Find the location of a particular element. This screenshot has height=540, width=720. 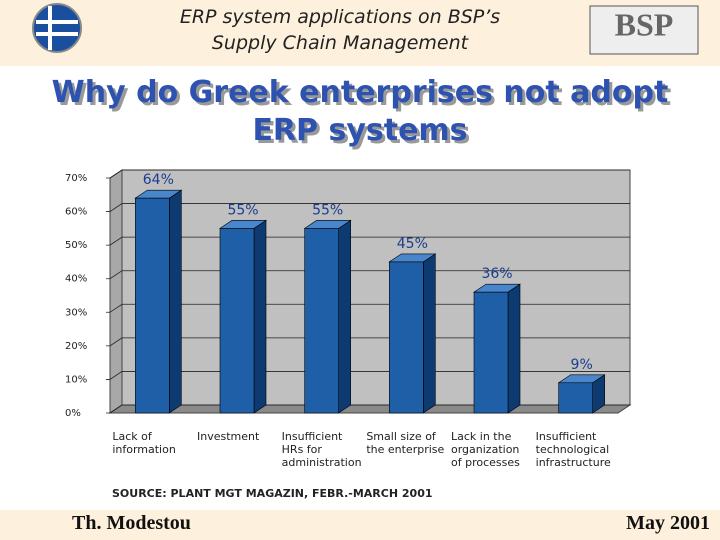

bsp-logo is located at coordinates (644, 30).